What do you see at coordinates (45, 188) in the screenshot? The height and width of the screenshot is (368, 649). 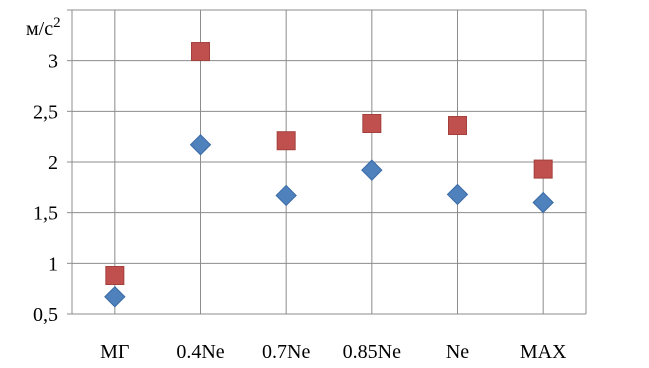 I see `y-tick-labels: 0,5 1 1,5 2 2,5 3` at bounding box center [45, 188].